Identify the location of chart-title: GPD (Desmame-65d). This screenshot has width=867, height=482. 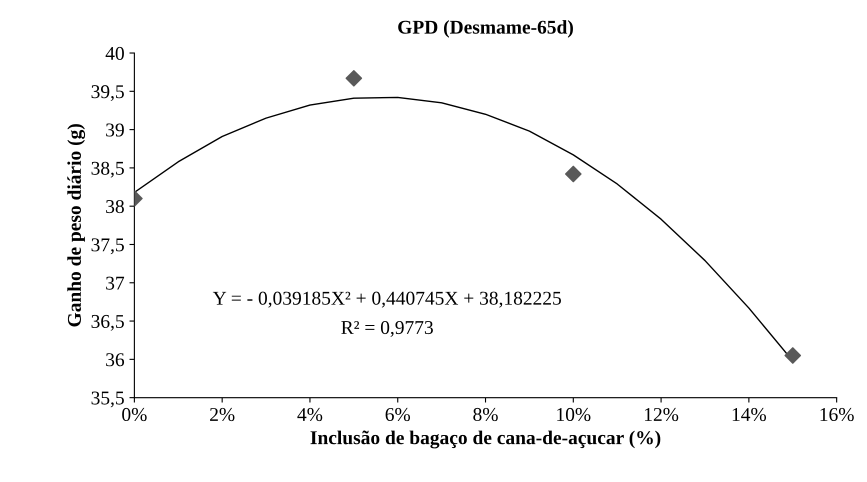
(485, 29).